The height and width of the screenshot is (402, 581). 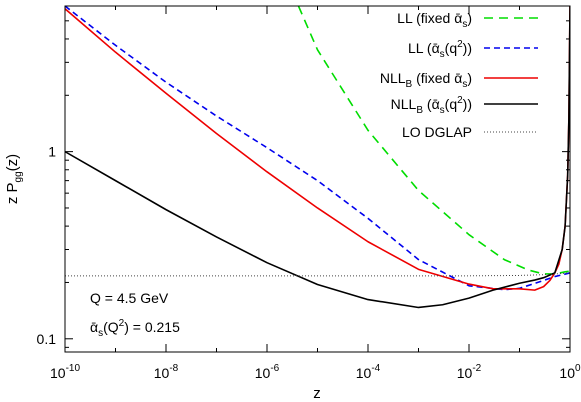 I want to click on annotation-1: ᾱs(Q2) = 0.215, so click(x=135, y=328).